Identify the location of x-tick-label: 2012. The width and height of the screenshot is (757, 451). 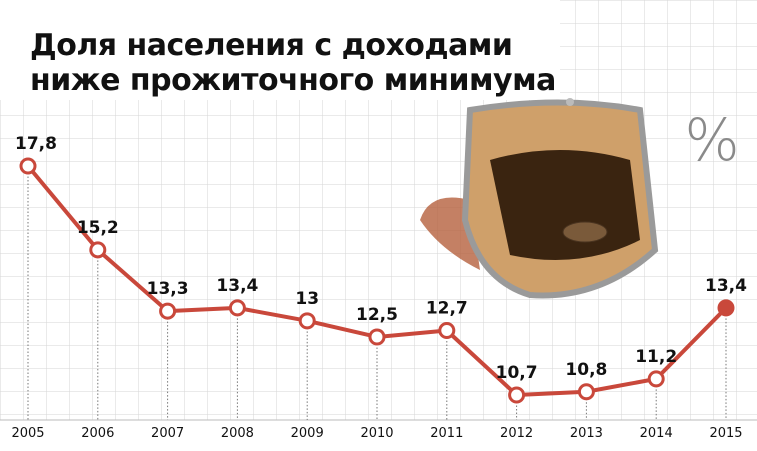
(516, 433).